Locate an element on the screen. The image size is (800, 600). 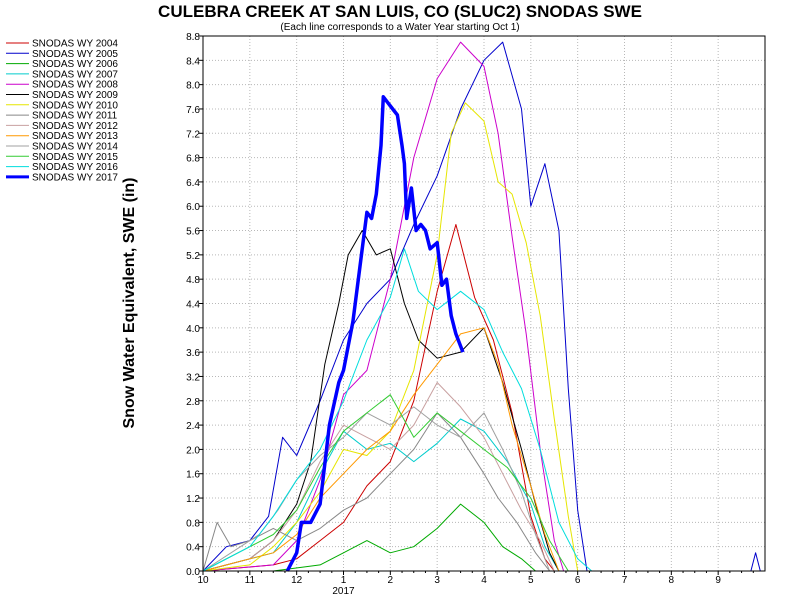
legend-label: SNODAS WY 2017 is located at coordinates (75, 177).